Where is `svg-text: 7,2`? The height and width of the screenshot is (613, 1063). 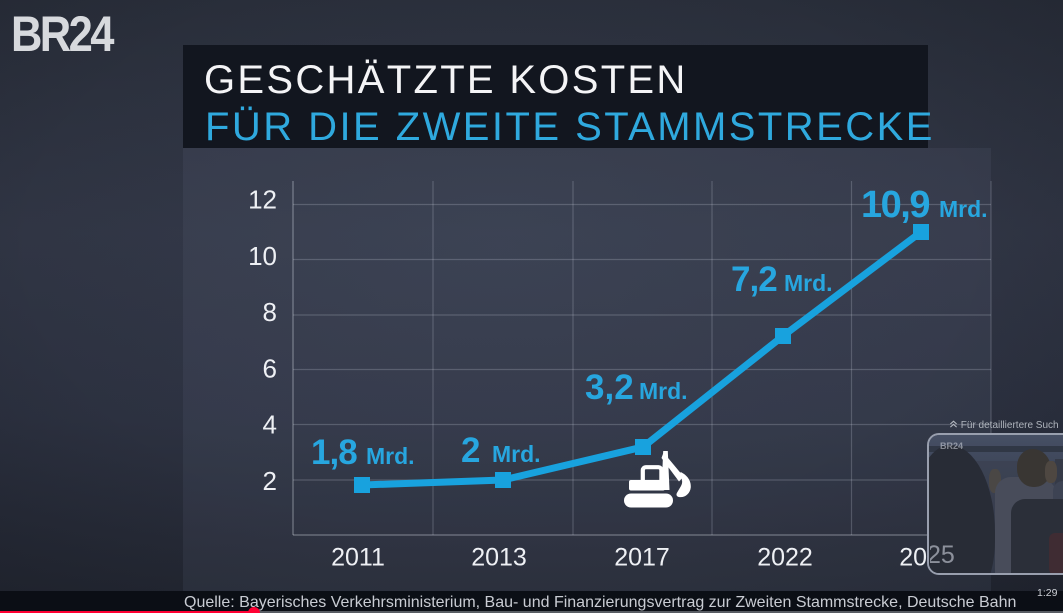 svg-text: 7,2 is located at coordinates (754, 279).